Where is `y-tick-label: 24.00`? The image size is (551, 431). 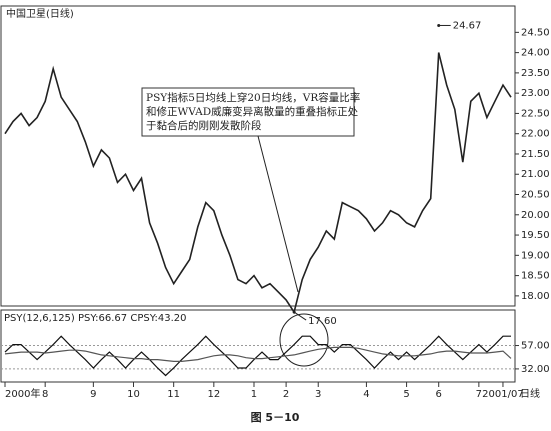 y-tick-label: 24.00 is located at coordinates (535, 53).